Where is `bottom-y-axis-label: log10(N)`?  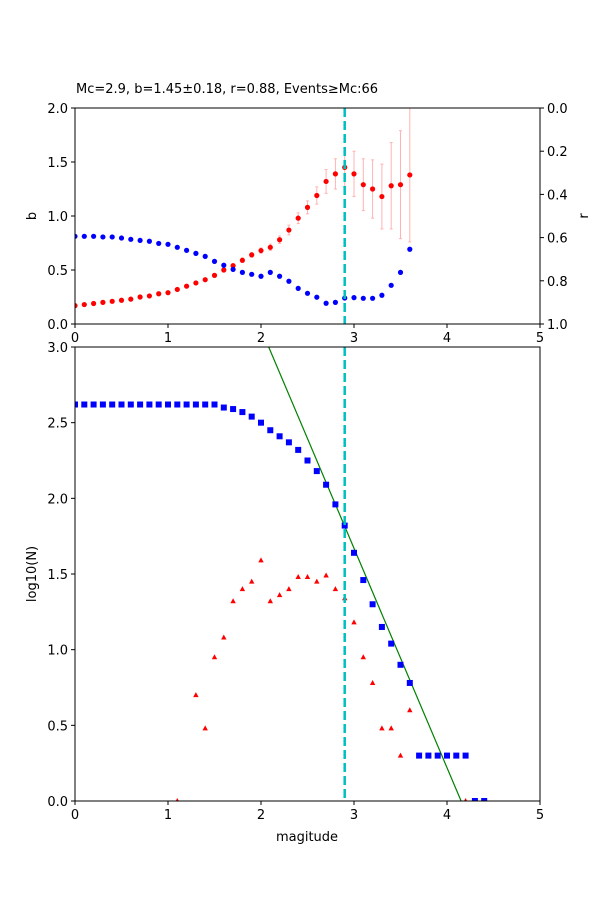
bottom-y-axis-label: log10(N) is located at coordinates (32, 574).